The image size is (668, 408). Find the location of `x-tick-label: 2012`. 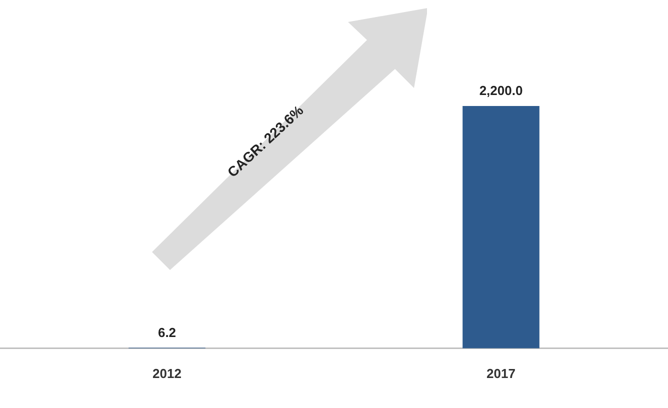

x-tick-label: 2012 is located at coordinates (167, 373).